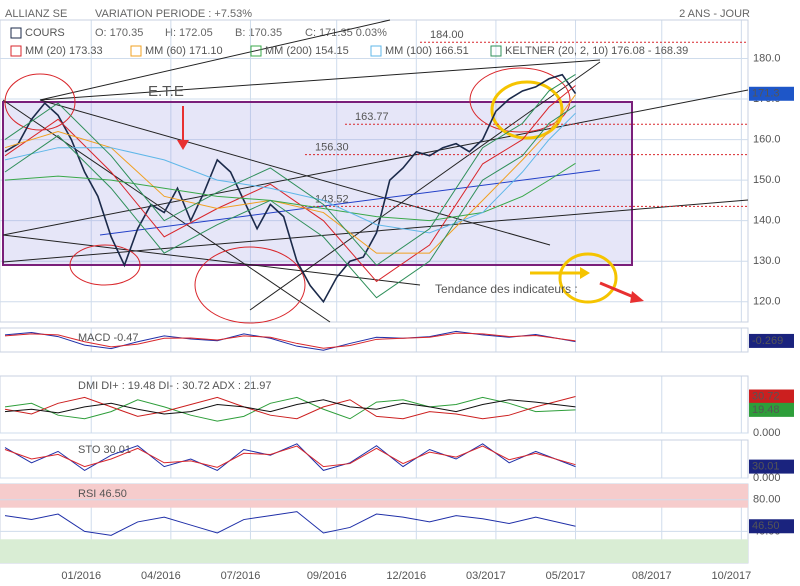 This screenshot has height=586, width=800. What do you see at coordinates (173, 14) in the screenshot?
I see `period-variation: VARIATION PERIODE : +7.53%` at bounding box center [173, 14].